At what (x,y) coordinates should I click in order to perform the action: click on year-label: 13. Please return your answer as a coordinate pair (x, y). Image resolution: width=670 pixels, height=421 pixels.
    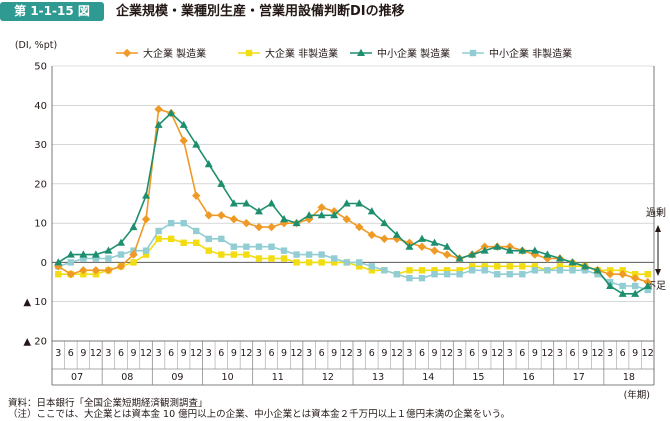
    Looking at the image, I should click on (378, 377).